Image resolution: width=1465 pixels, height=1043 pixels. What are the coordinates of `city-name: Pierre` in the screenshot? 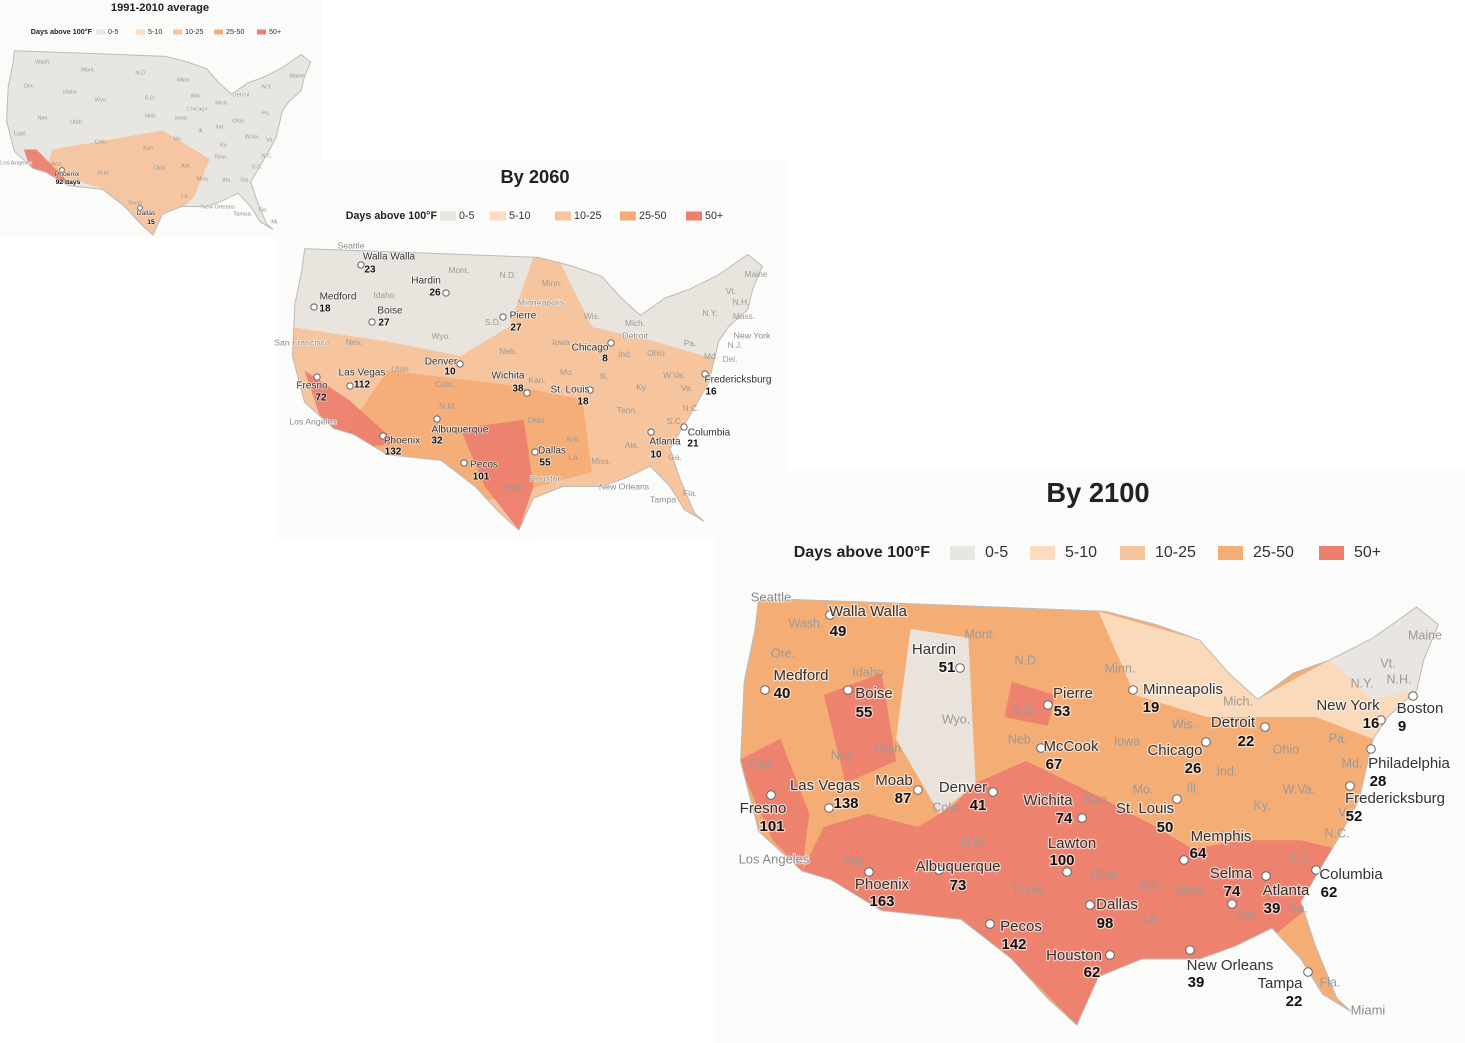 It's located at (1073, 693).